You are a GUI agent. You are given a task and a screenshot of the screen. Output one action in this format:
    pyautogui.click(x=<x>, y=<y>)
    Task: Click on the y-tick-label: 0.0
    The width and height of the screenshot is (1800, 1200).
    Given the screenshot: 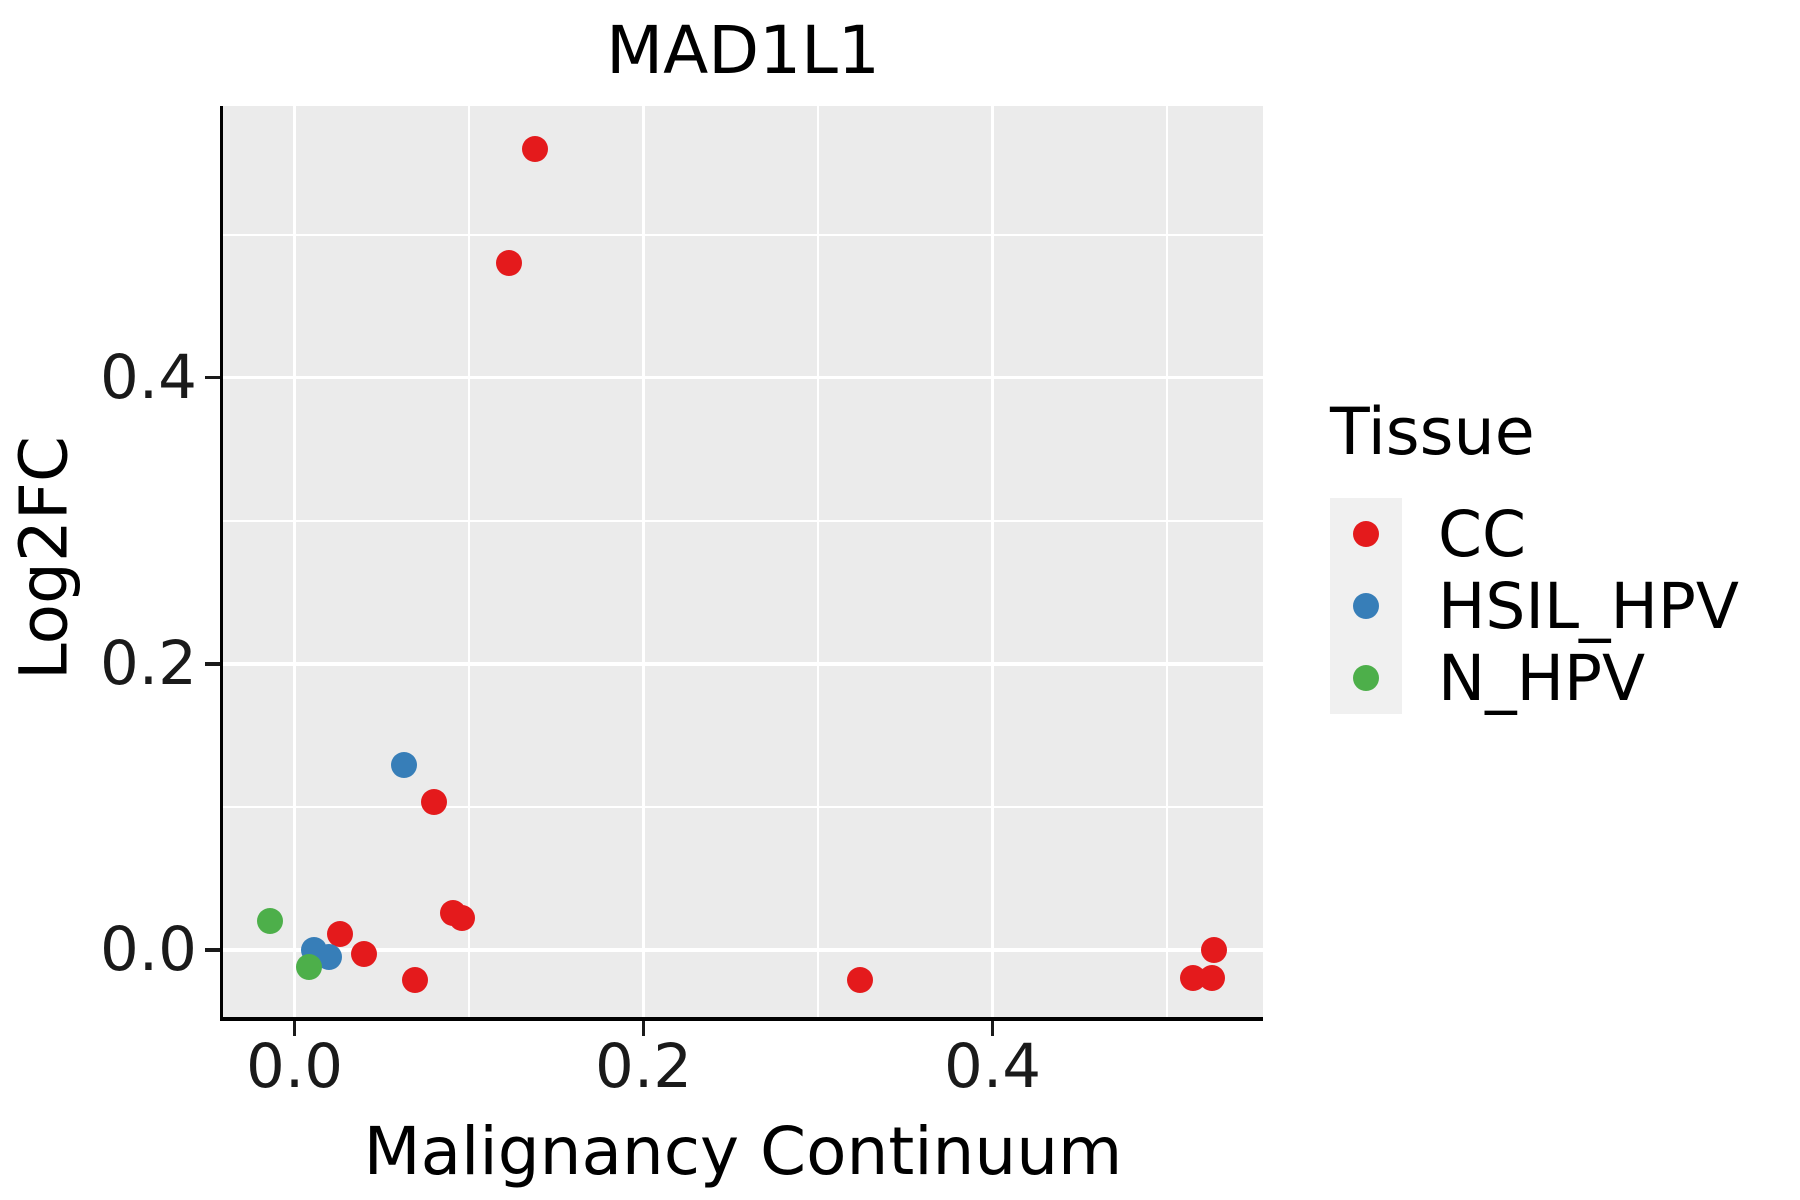 What is the action you would take?
    pyautogui.click(x=148, y=950)
    